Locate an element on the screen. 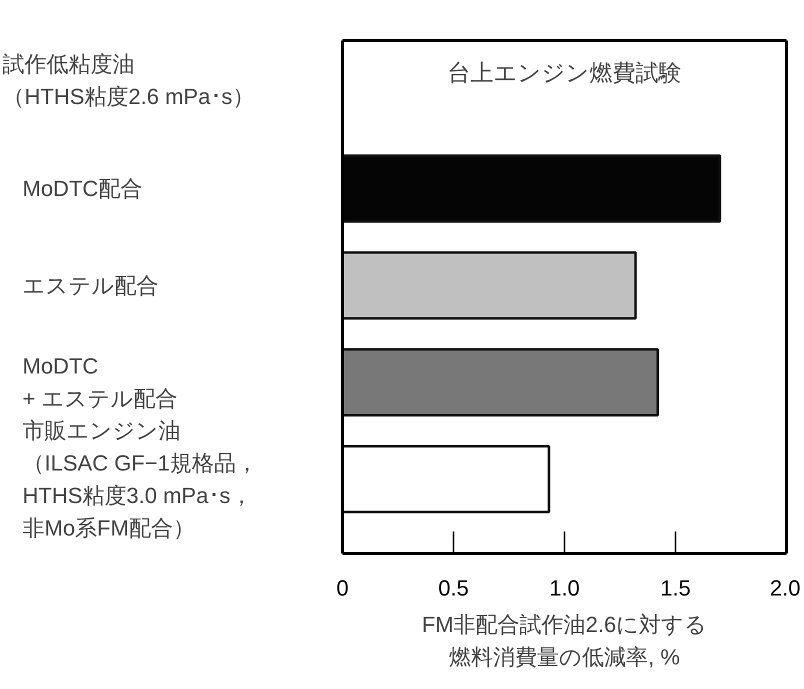 The height and width of the screenshot is (689, 804). y-tick-label: 市販エンジン油（ILSAC GF−1規格品，HTHS粘度3.0 mPa･s，非Mo系FM配合） is located at coordinates (140, 479).